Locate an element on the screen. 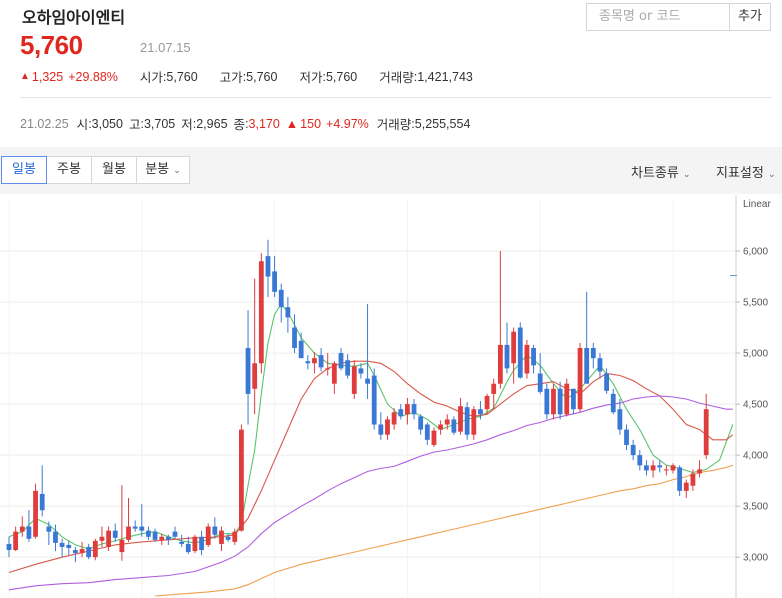  open-label: 시가 is located at coordinates (151, 78).